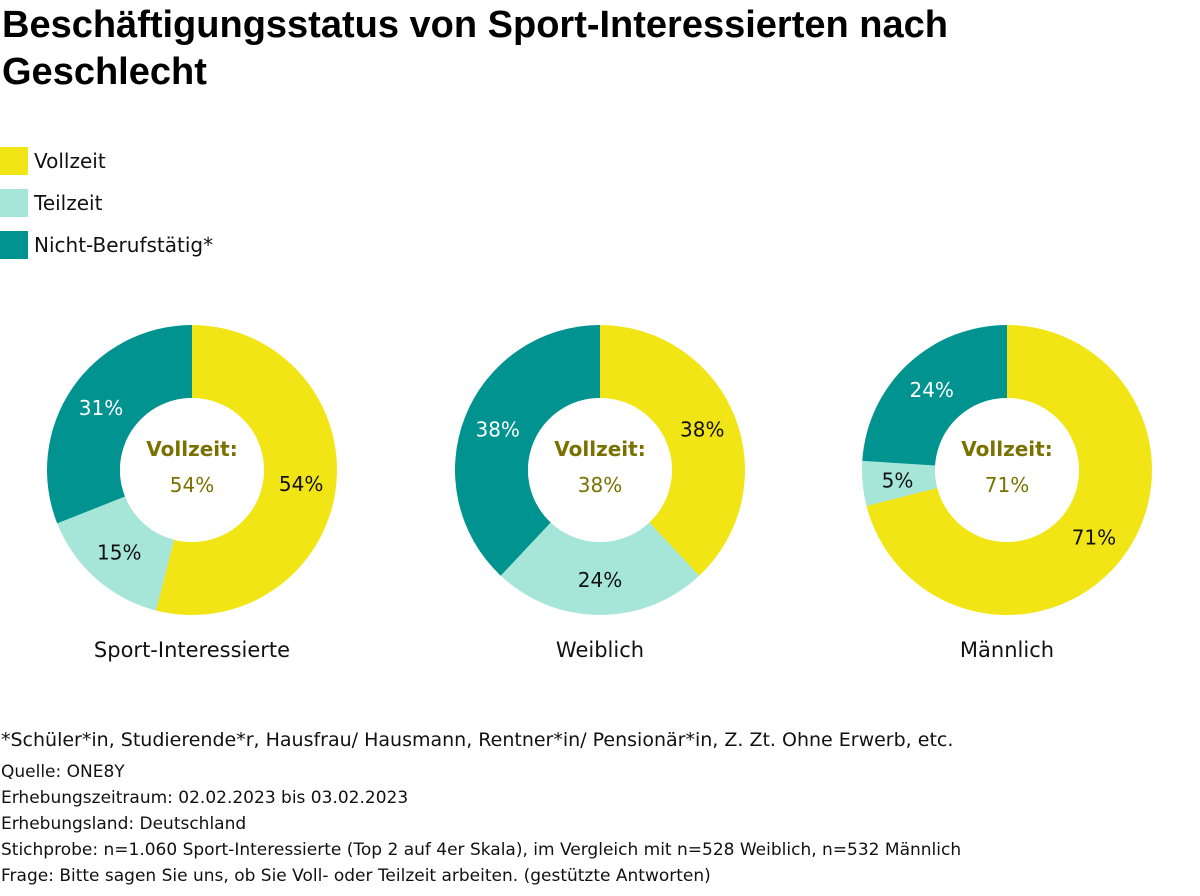 Image resolution: width=1200 pixels, height=896 pixels. What do you see at coordinates (600, 485) in the screenshot?
I see `center-value: 38%` at bounding box center [600, 485].